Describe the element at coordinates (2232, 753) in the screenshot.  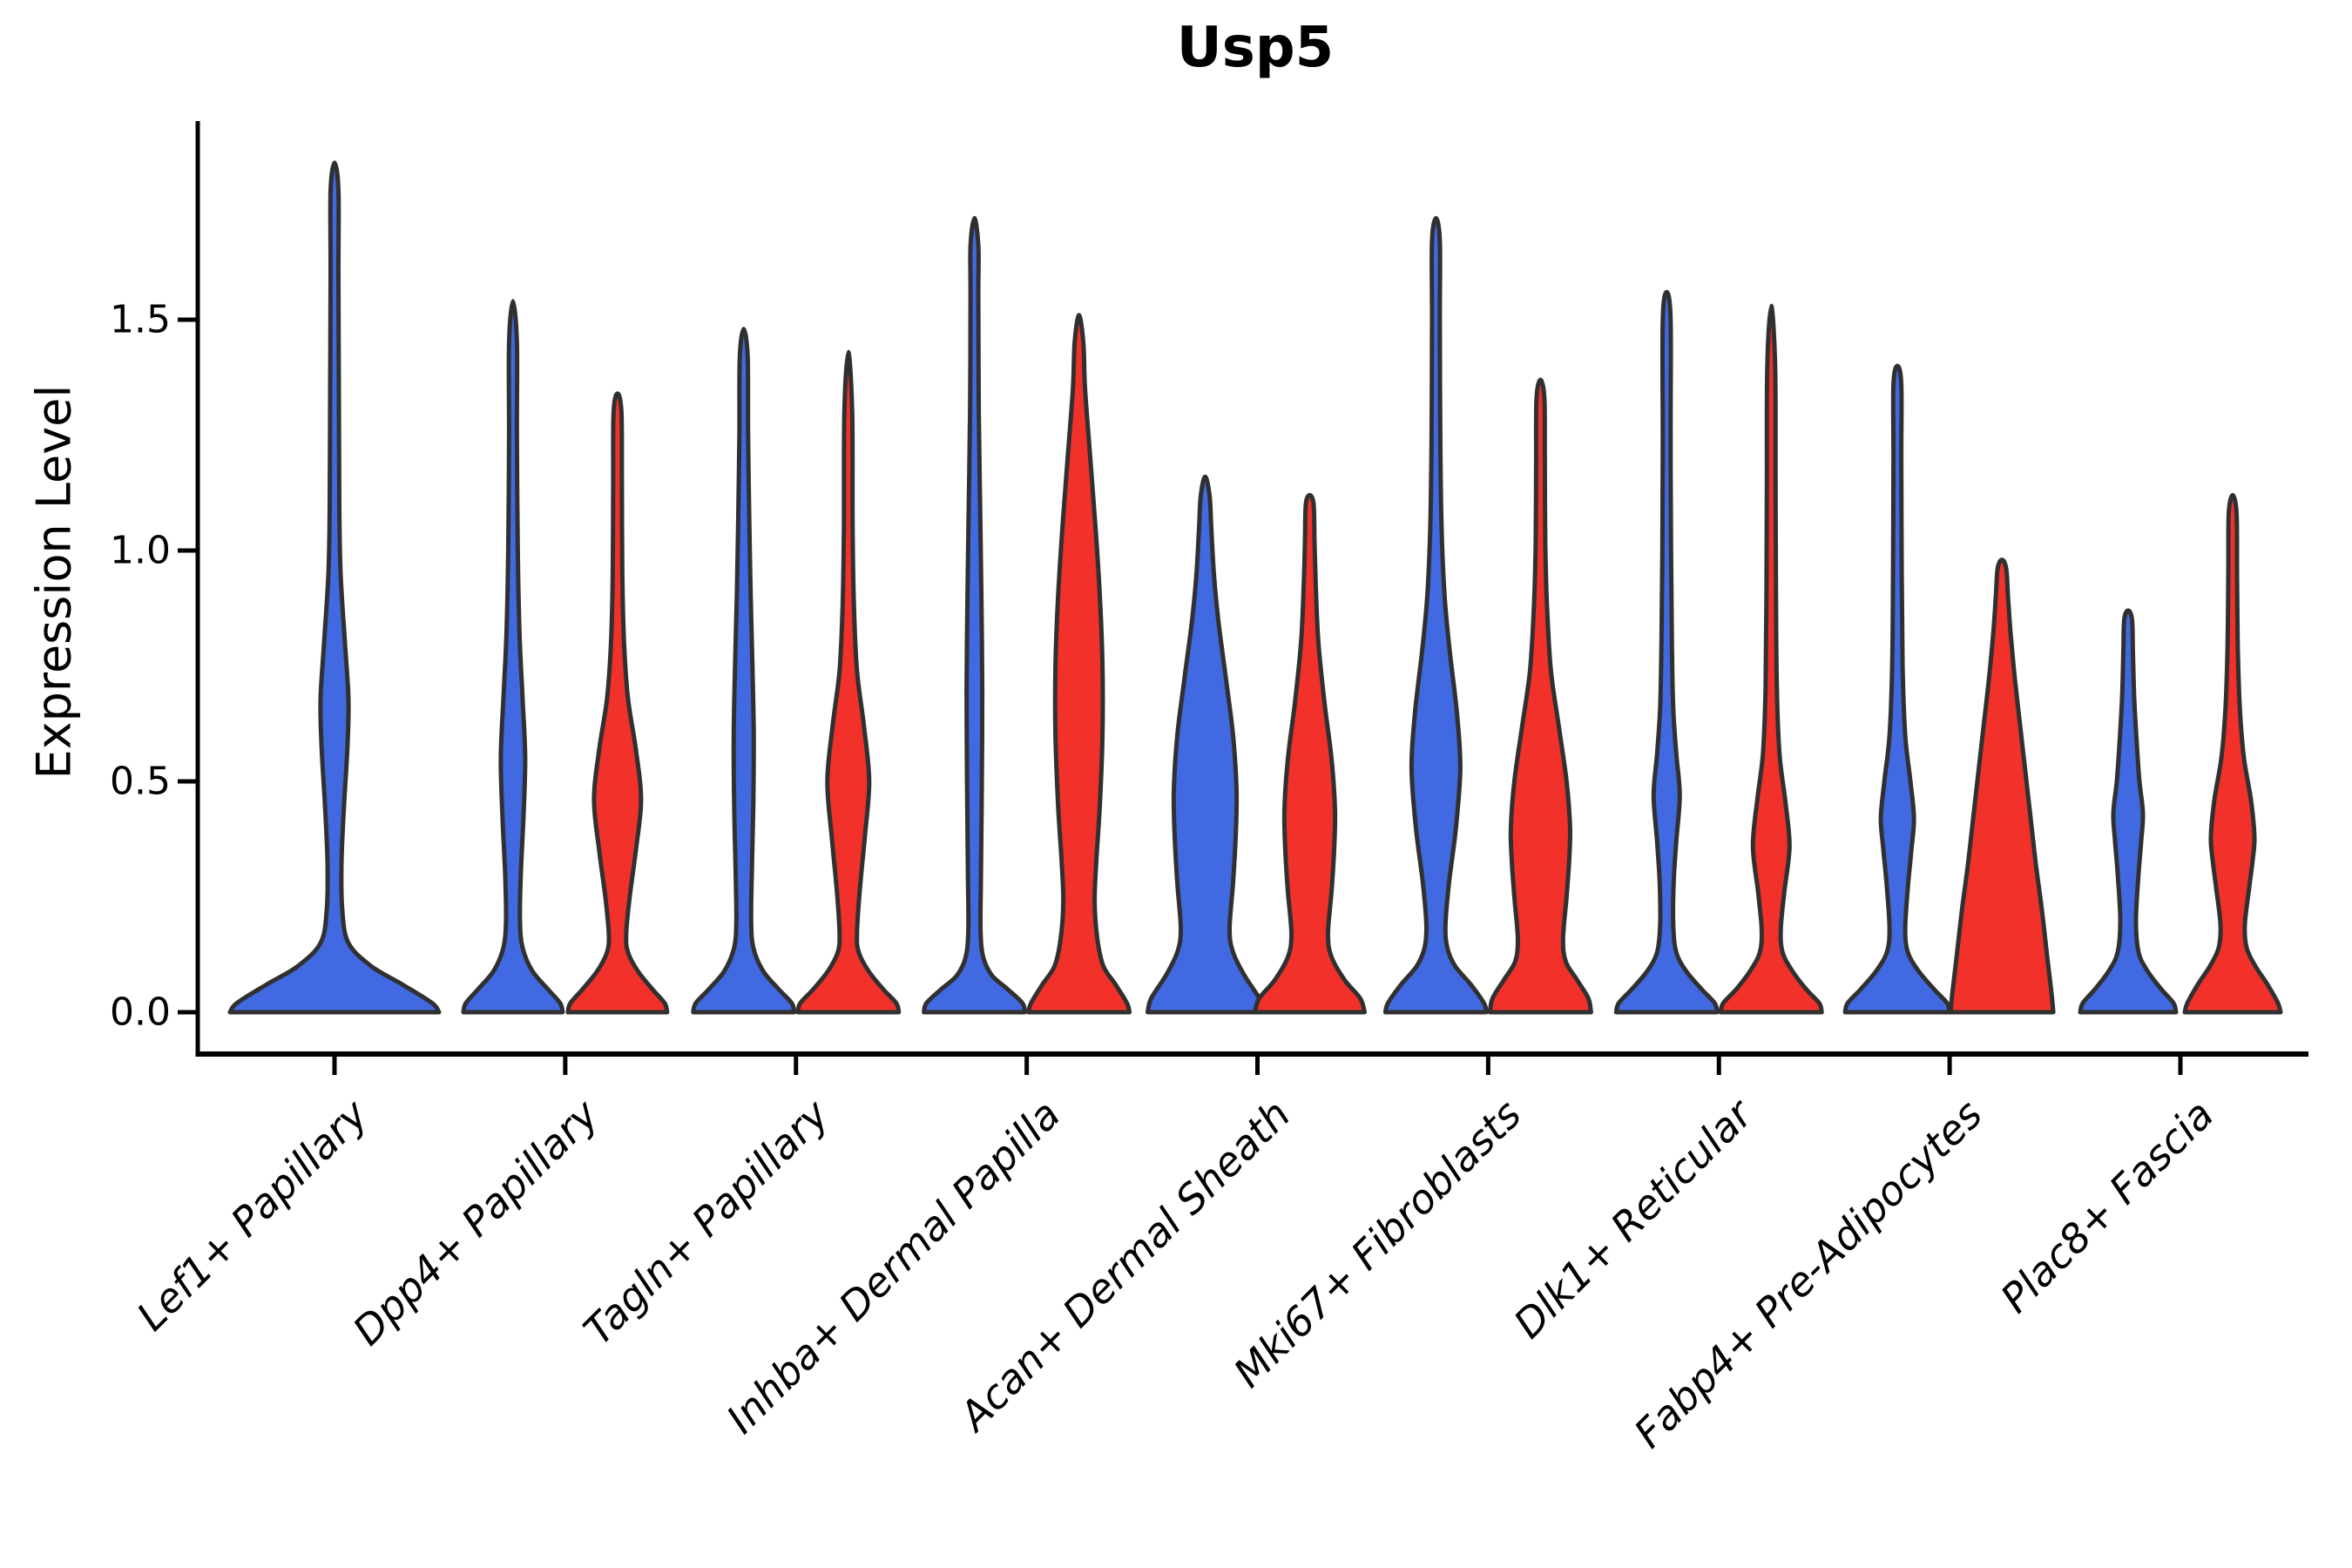
I see `violin-plac8-fascia-red` at that location.